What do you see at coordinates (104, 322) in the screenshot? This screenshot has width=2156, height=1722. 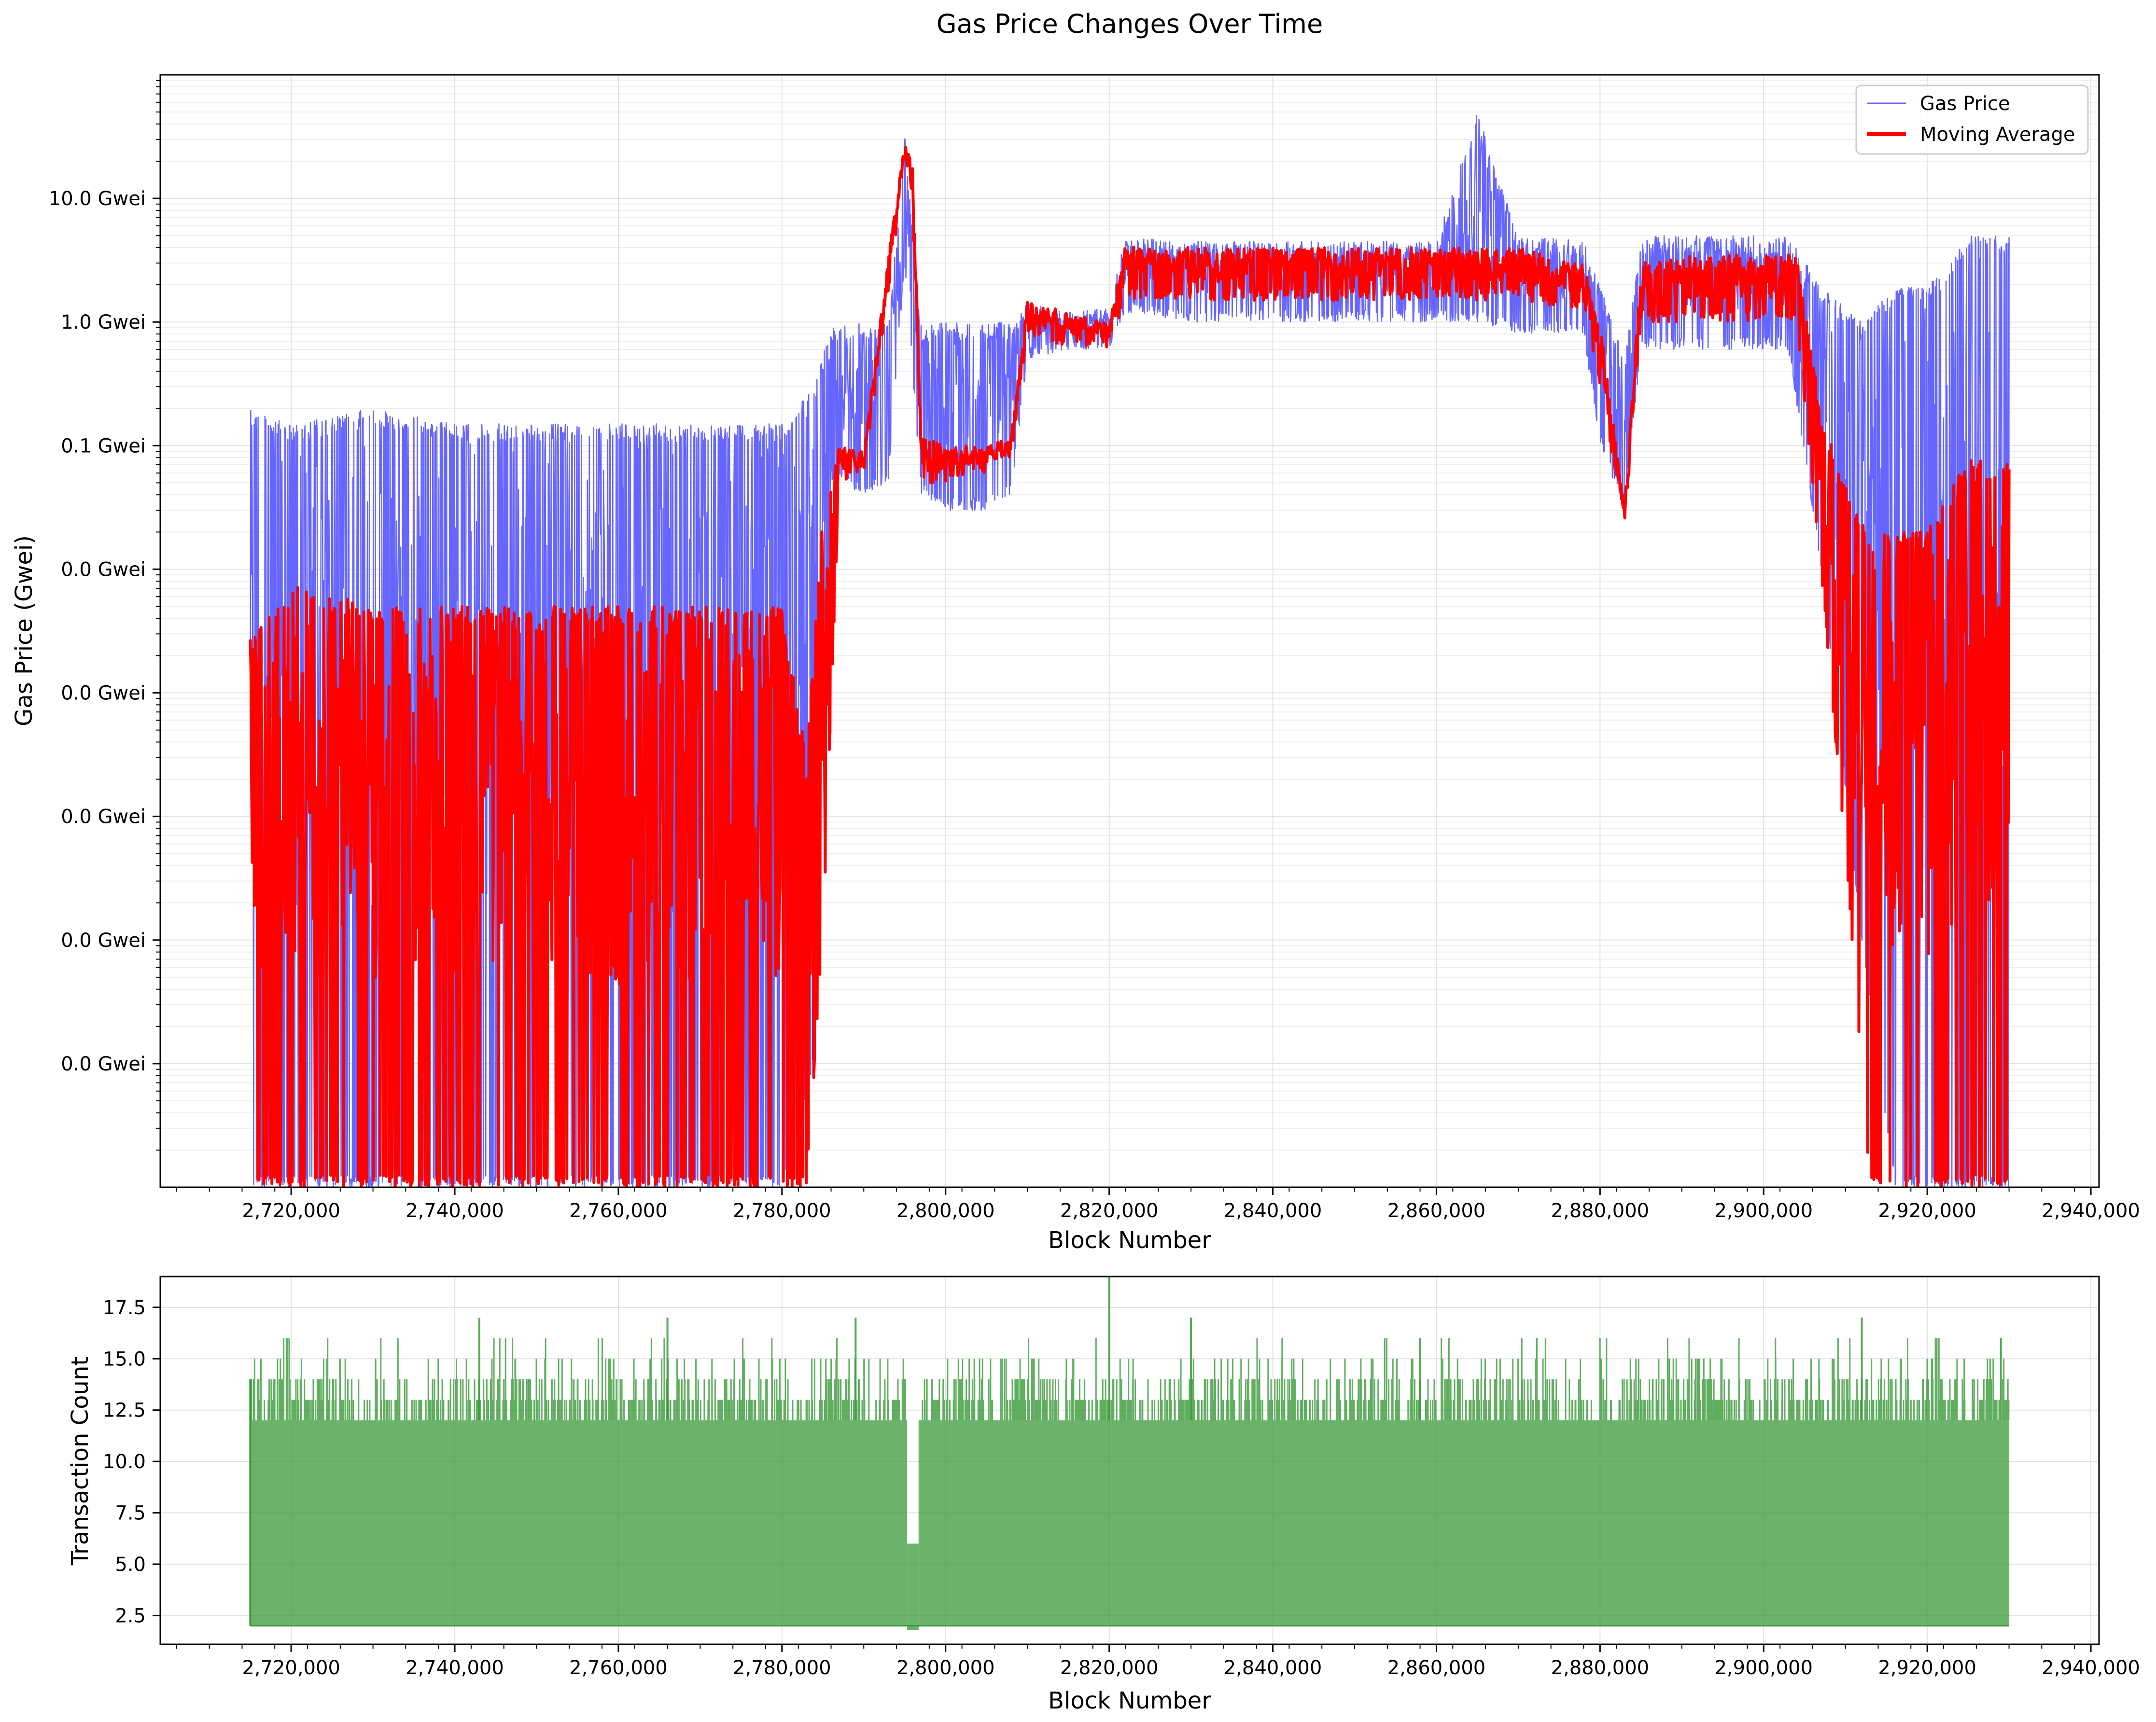 I see `y-tick-label: 1.0 Gwei` at bounding box center [104, 322].